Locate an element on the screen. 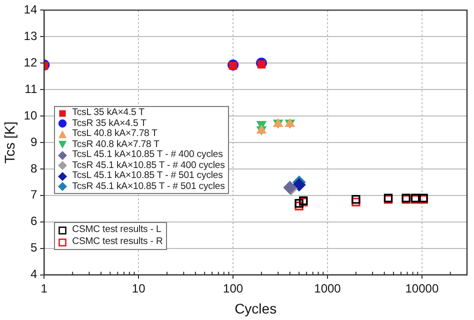 This screenshot has width=474, height=320. y-tick-label: 6 is located at coordinates (34, 221).